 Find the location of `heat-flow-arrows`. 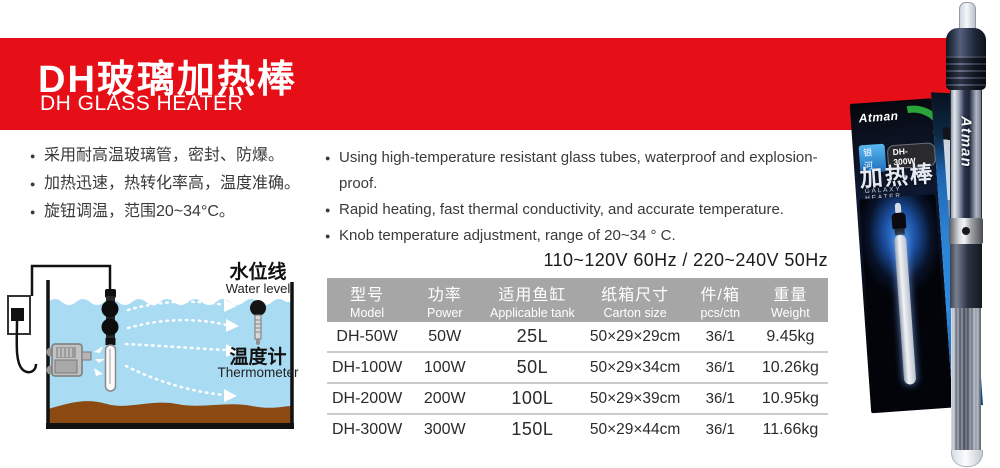

heat-flow-arrows is located at coordinates (176, 348).